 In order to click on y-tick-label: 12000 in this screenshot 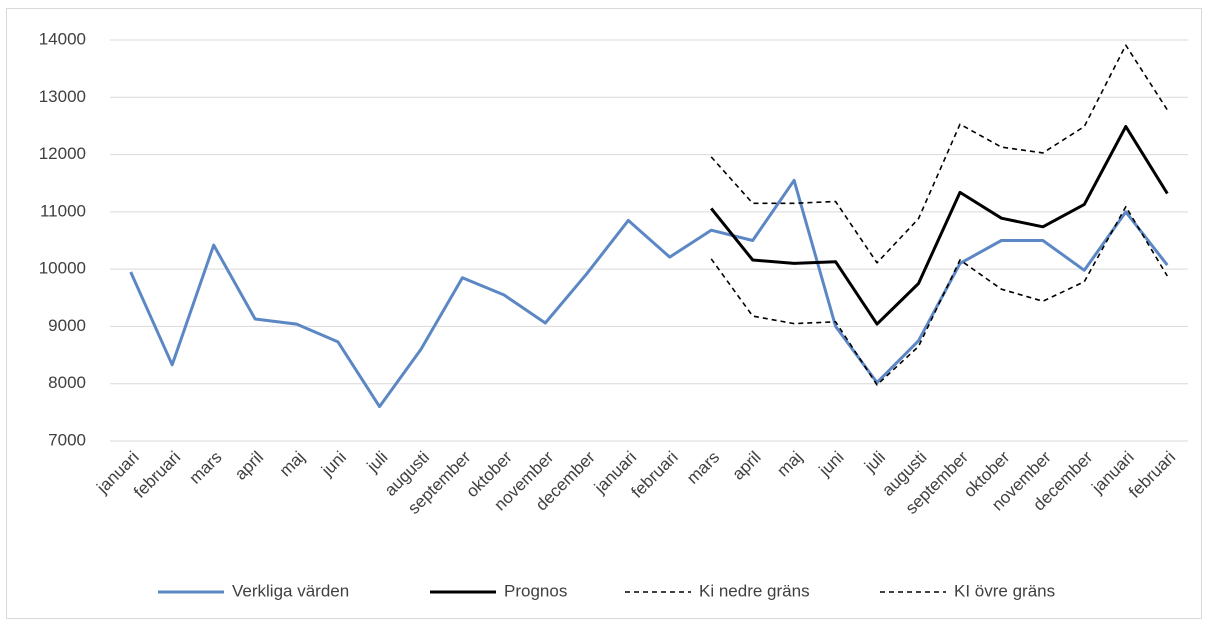, I will do `click(62, 153)`.